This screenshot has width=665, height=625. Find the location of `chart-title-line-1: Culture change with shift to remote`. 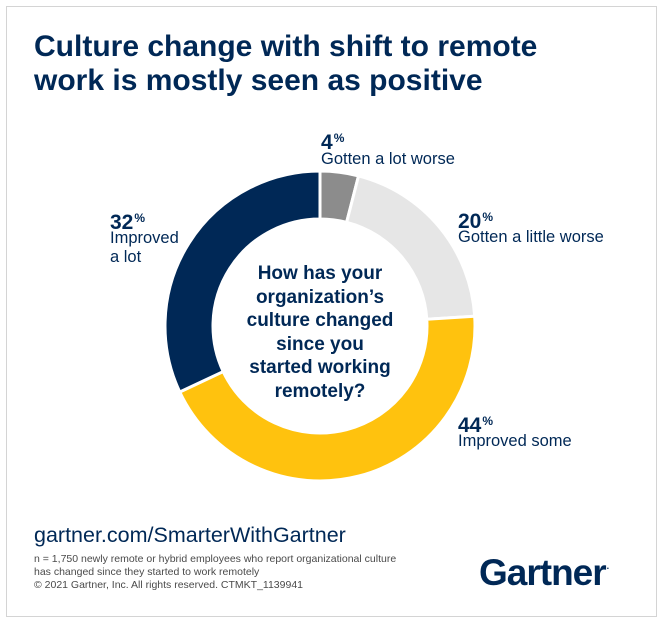

chart-title-line-1: Culture change with shift to remote is located at coordinates (286, 46).